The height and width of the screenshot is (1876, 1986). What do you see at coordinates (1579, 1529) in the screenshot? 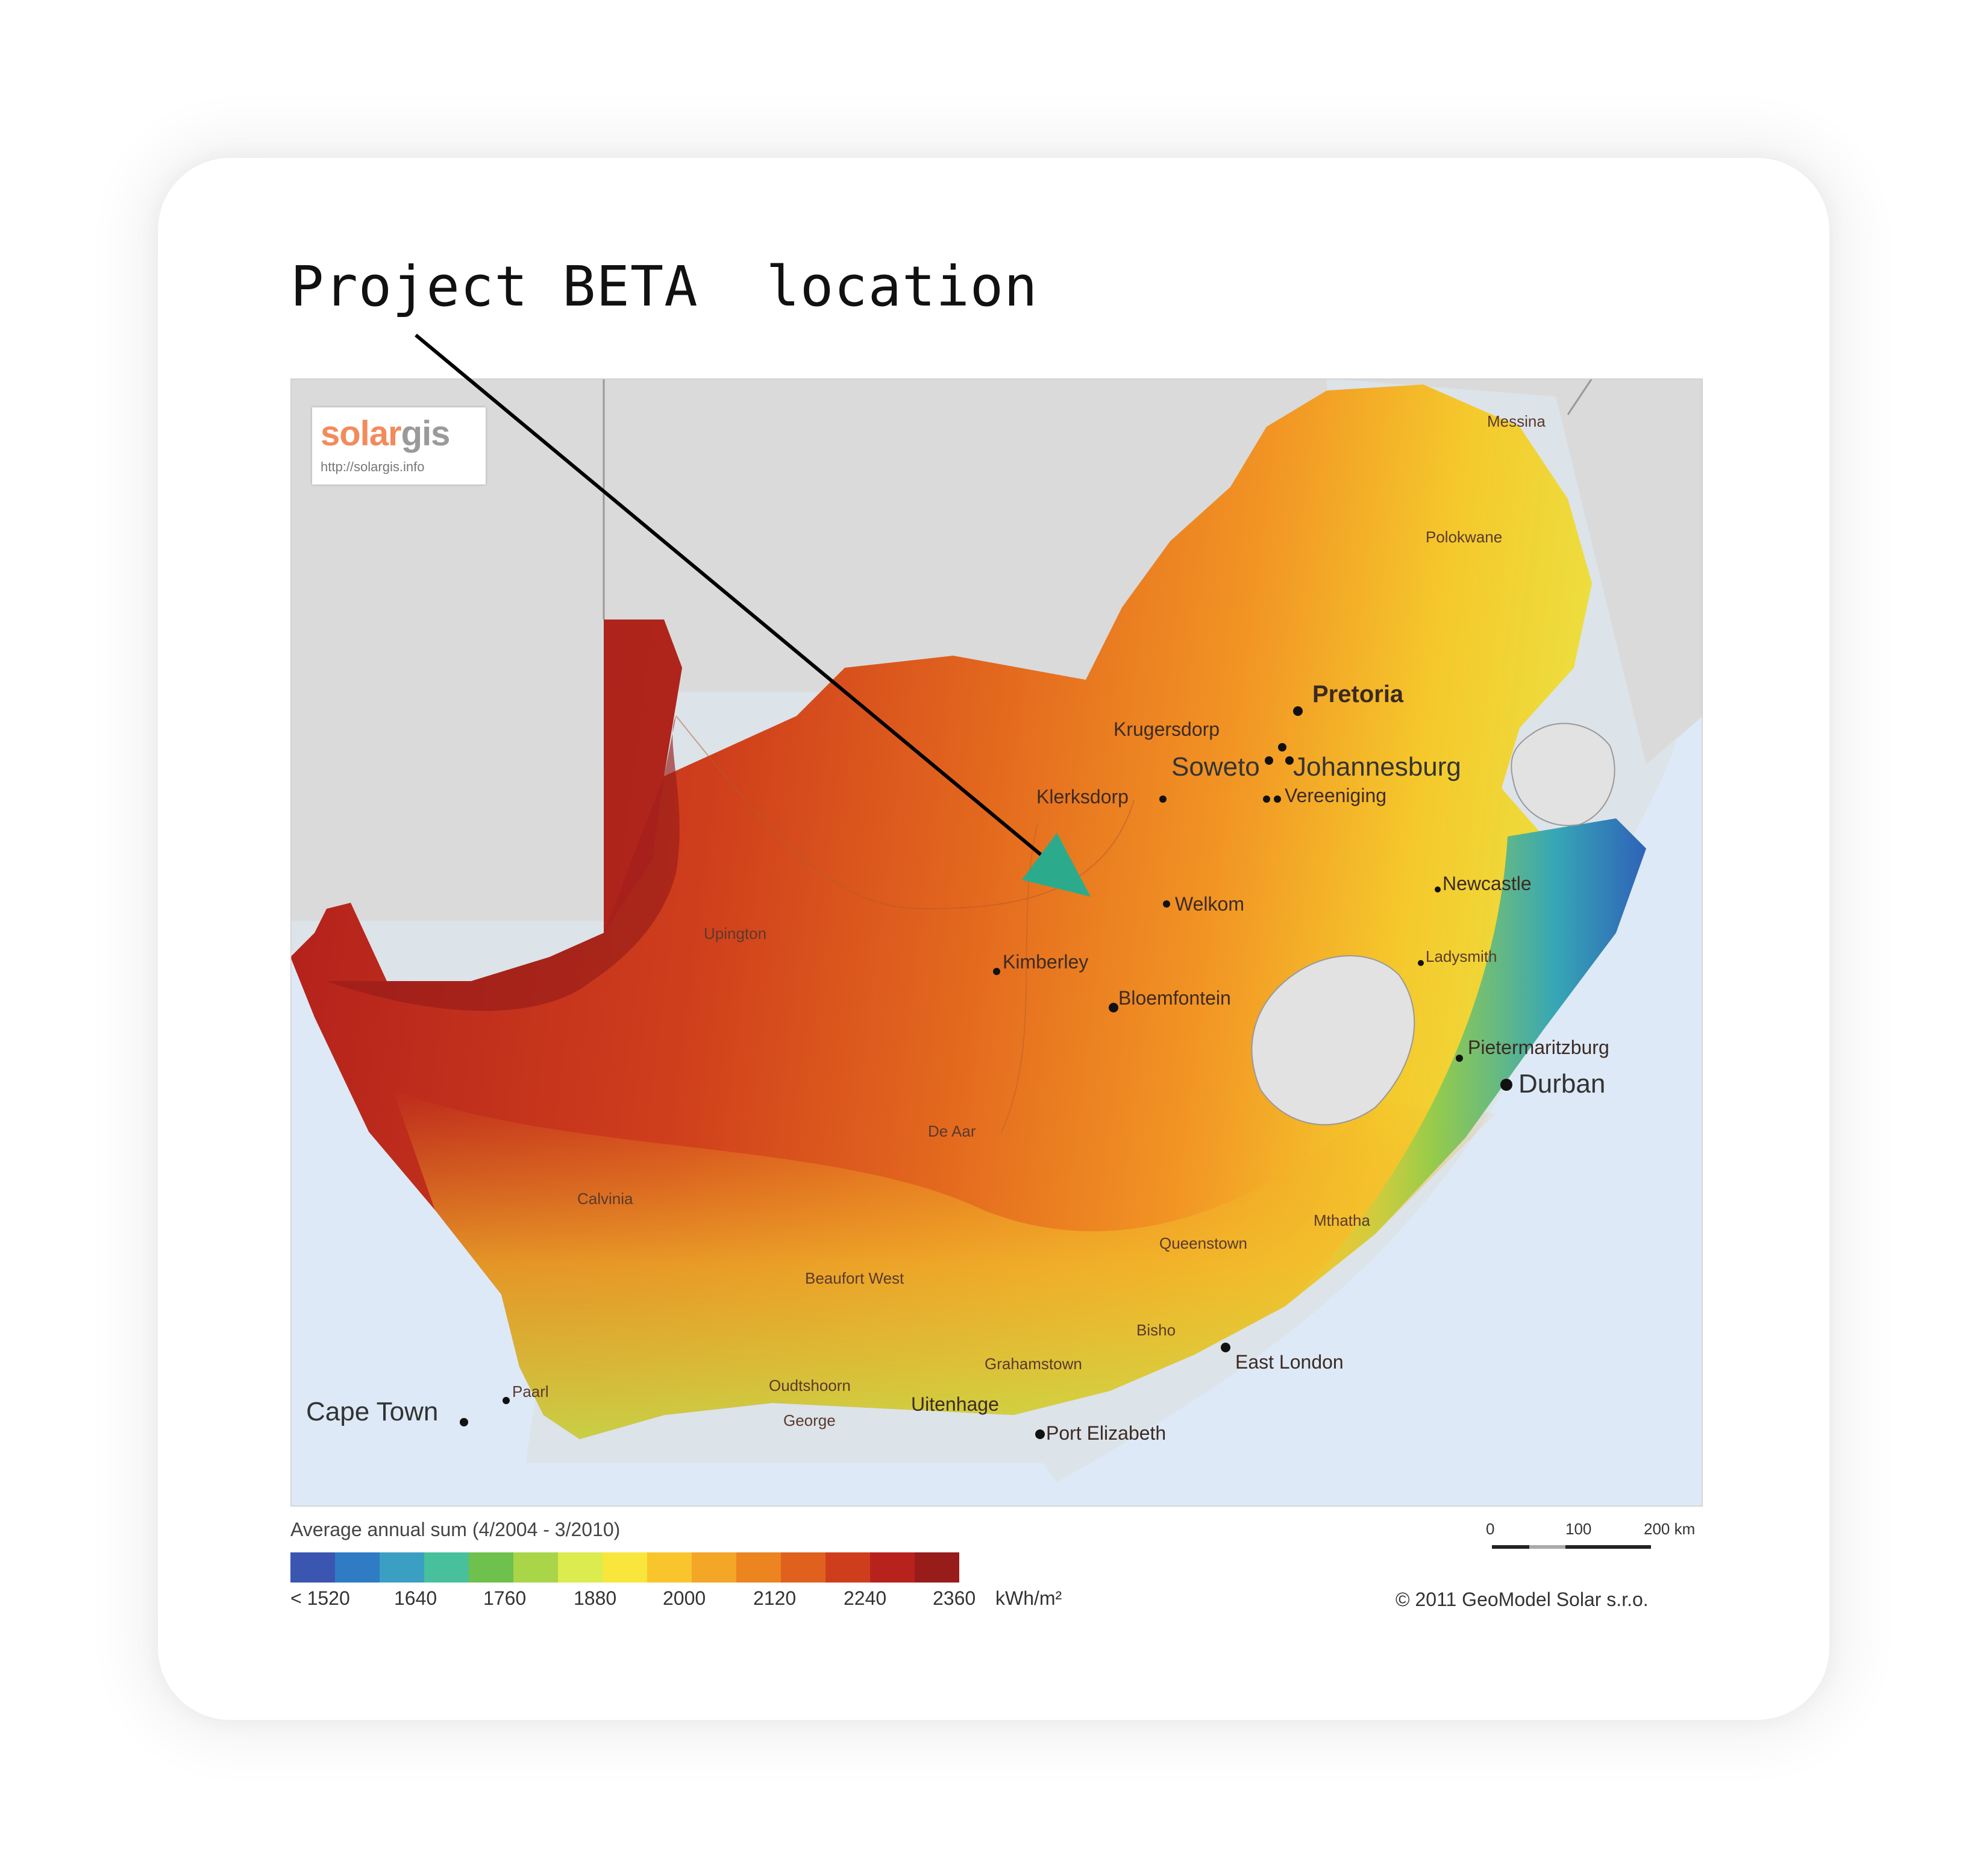
I see `scale-mid: 100` at bounding box center [1579, 1529].